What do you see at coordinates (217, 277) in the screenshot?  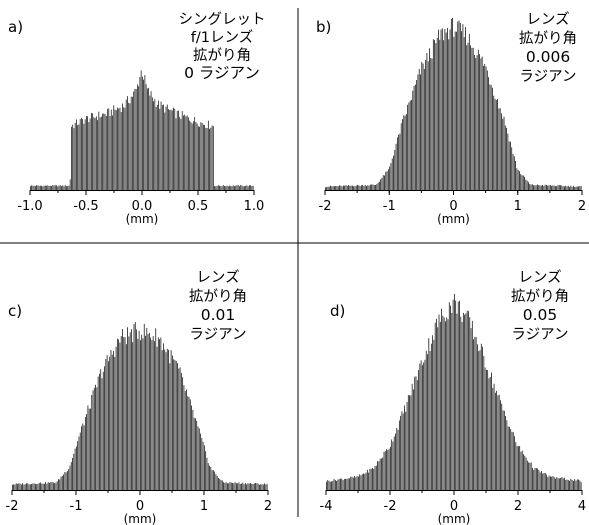 I see `annotation-line: レンズ` at bounding box center [217, 277].